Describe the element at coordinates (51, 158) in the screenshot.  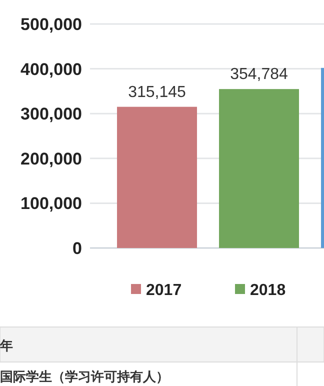
I see `y-tick-label: 200,000` at that location.